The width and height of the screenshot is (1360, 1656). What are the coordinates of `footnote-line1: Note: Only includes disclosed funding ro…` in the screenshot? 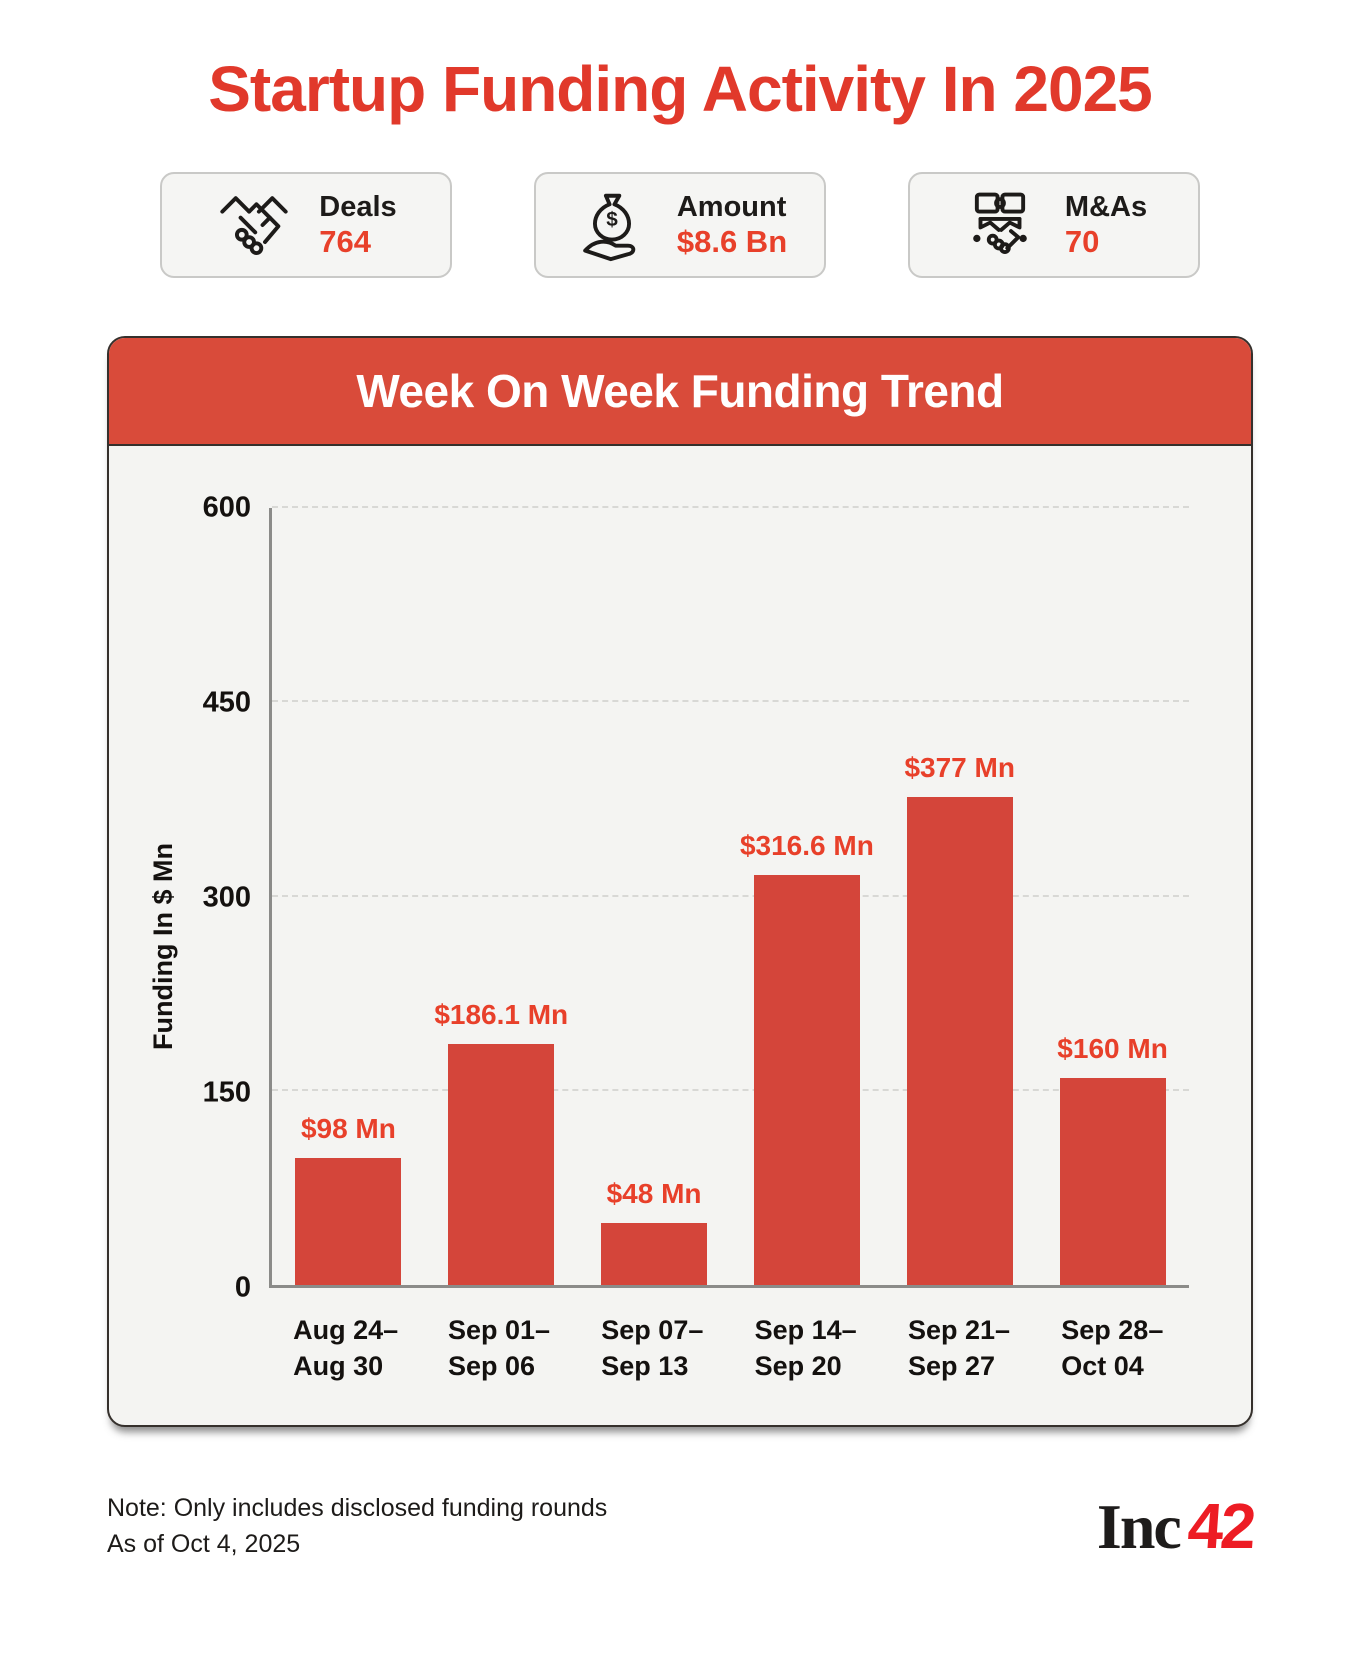 It's located at (357, 1508).